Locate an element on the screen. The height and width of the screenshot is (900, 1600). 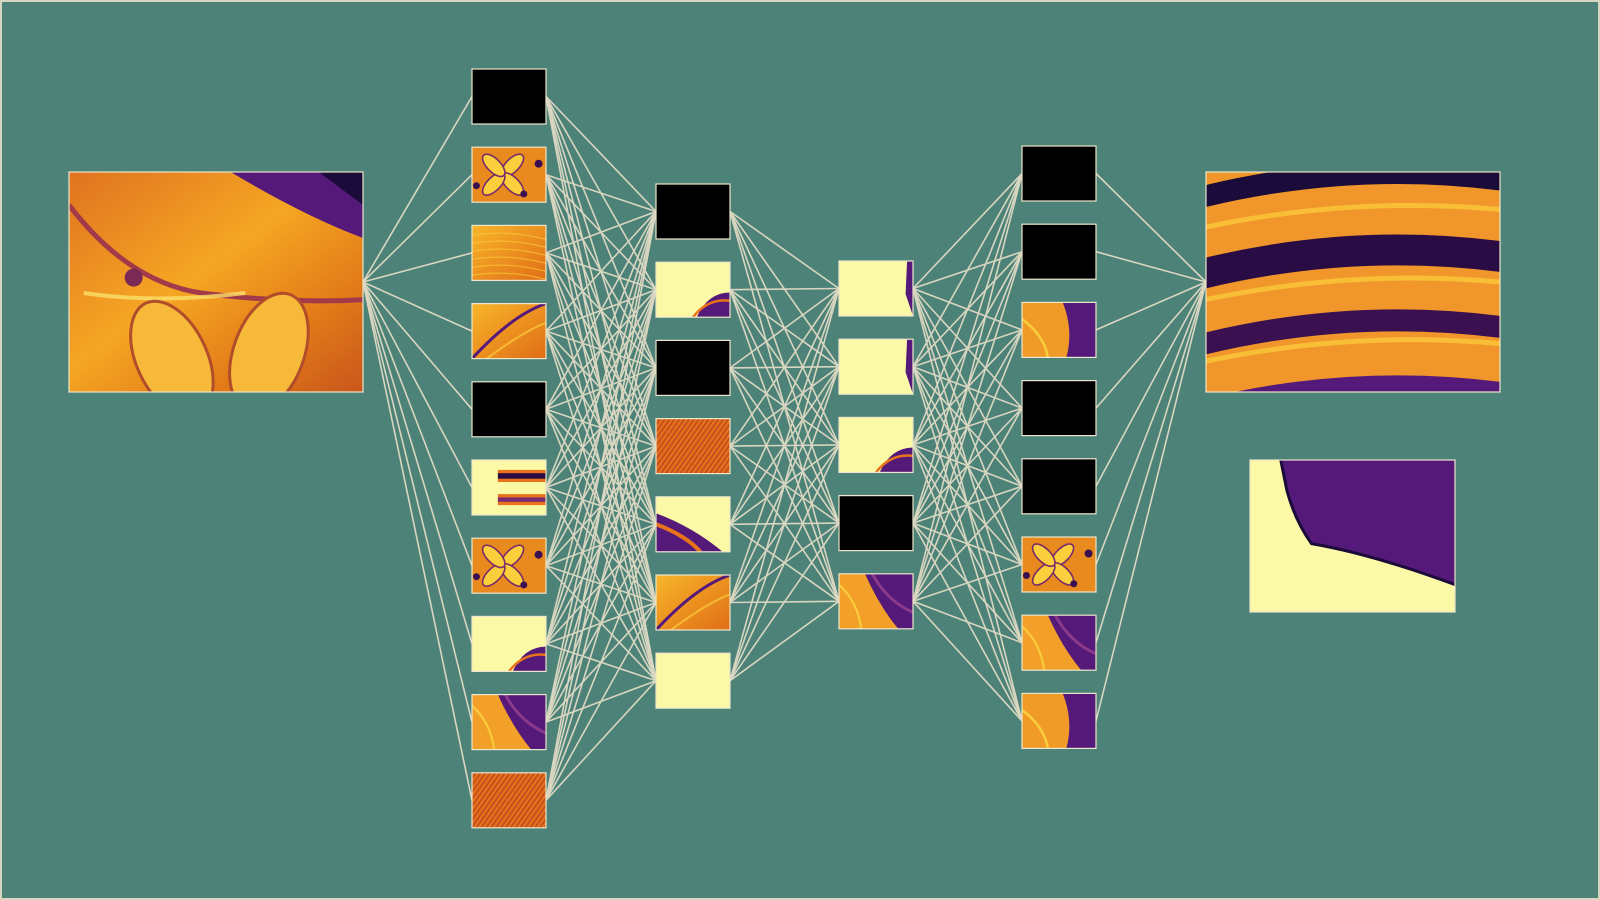
output-image is located at coordinates (1353, 282).